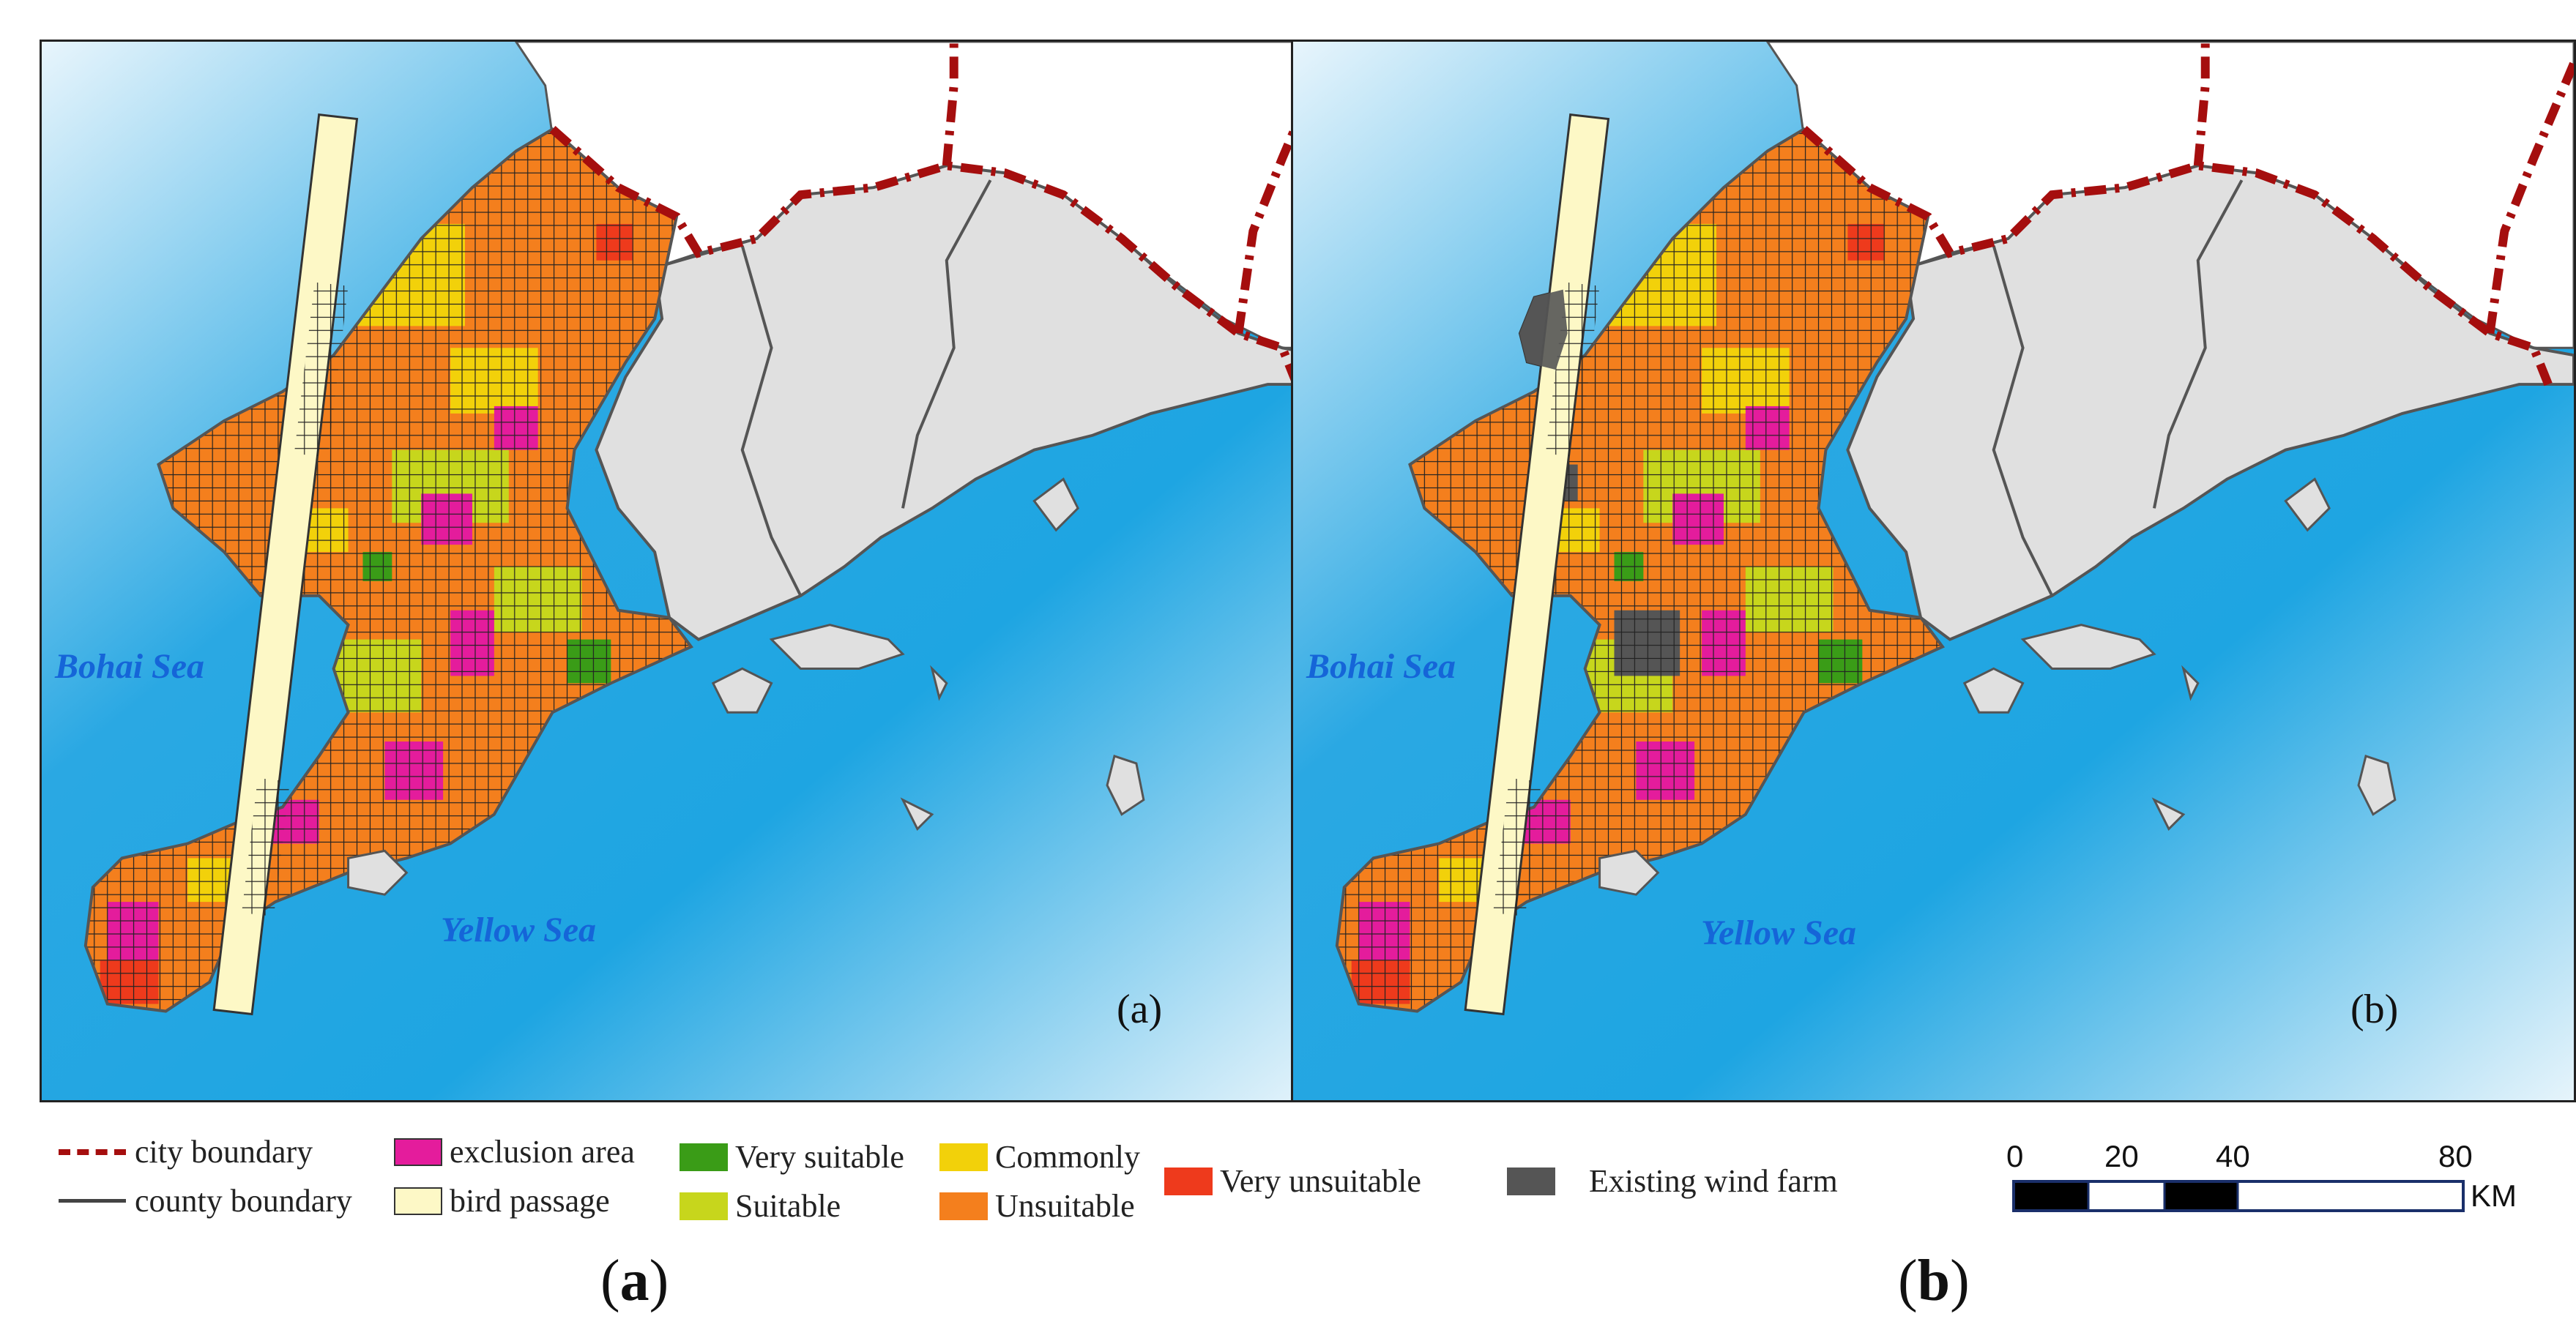 The image size is (2576, 1330). I want to click on legend-very-suitable: Very suitable, so click(792, 1157).